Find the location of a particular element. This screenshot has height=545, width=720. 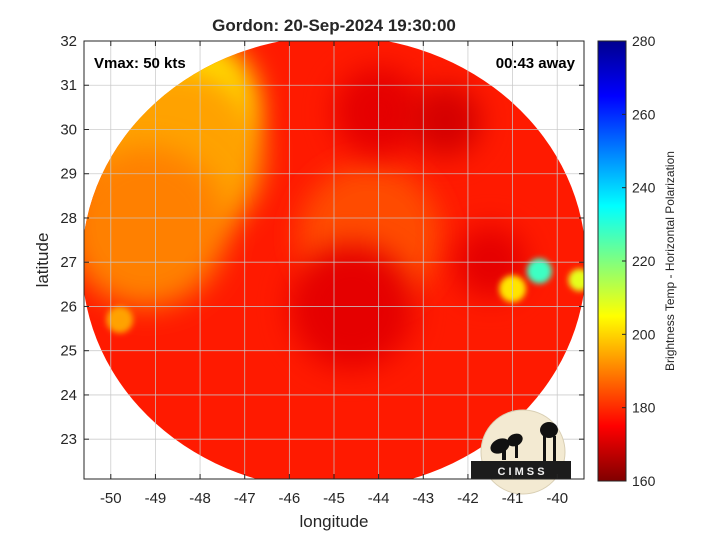

x-tick-label: -41 is located at coordinates (513, 498).